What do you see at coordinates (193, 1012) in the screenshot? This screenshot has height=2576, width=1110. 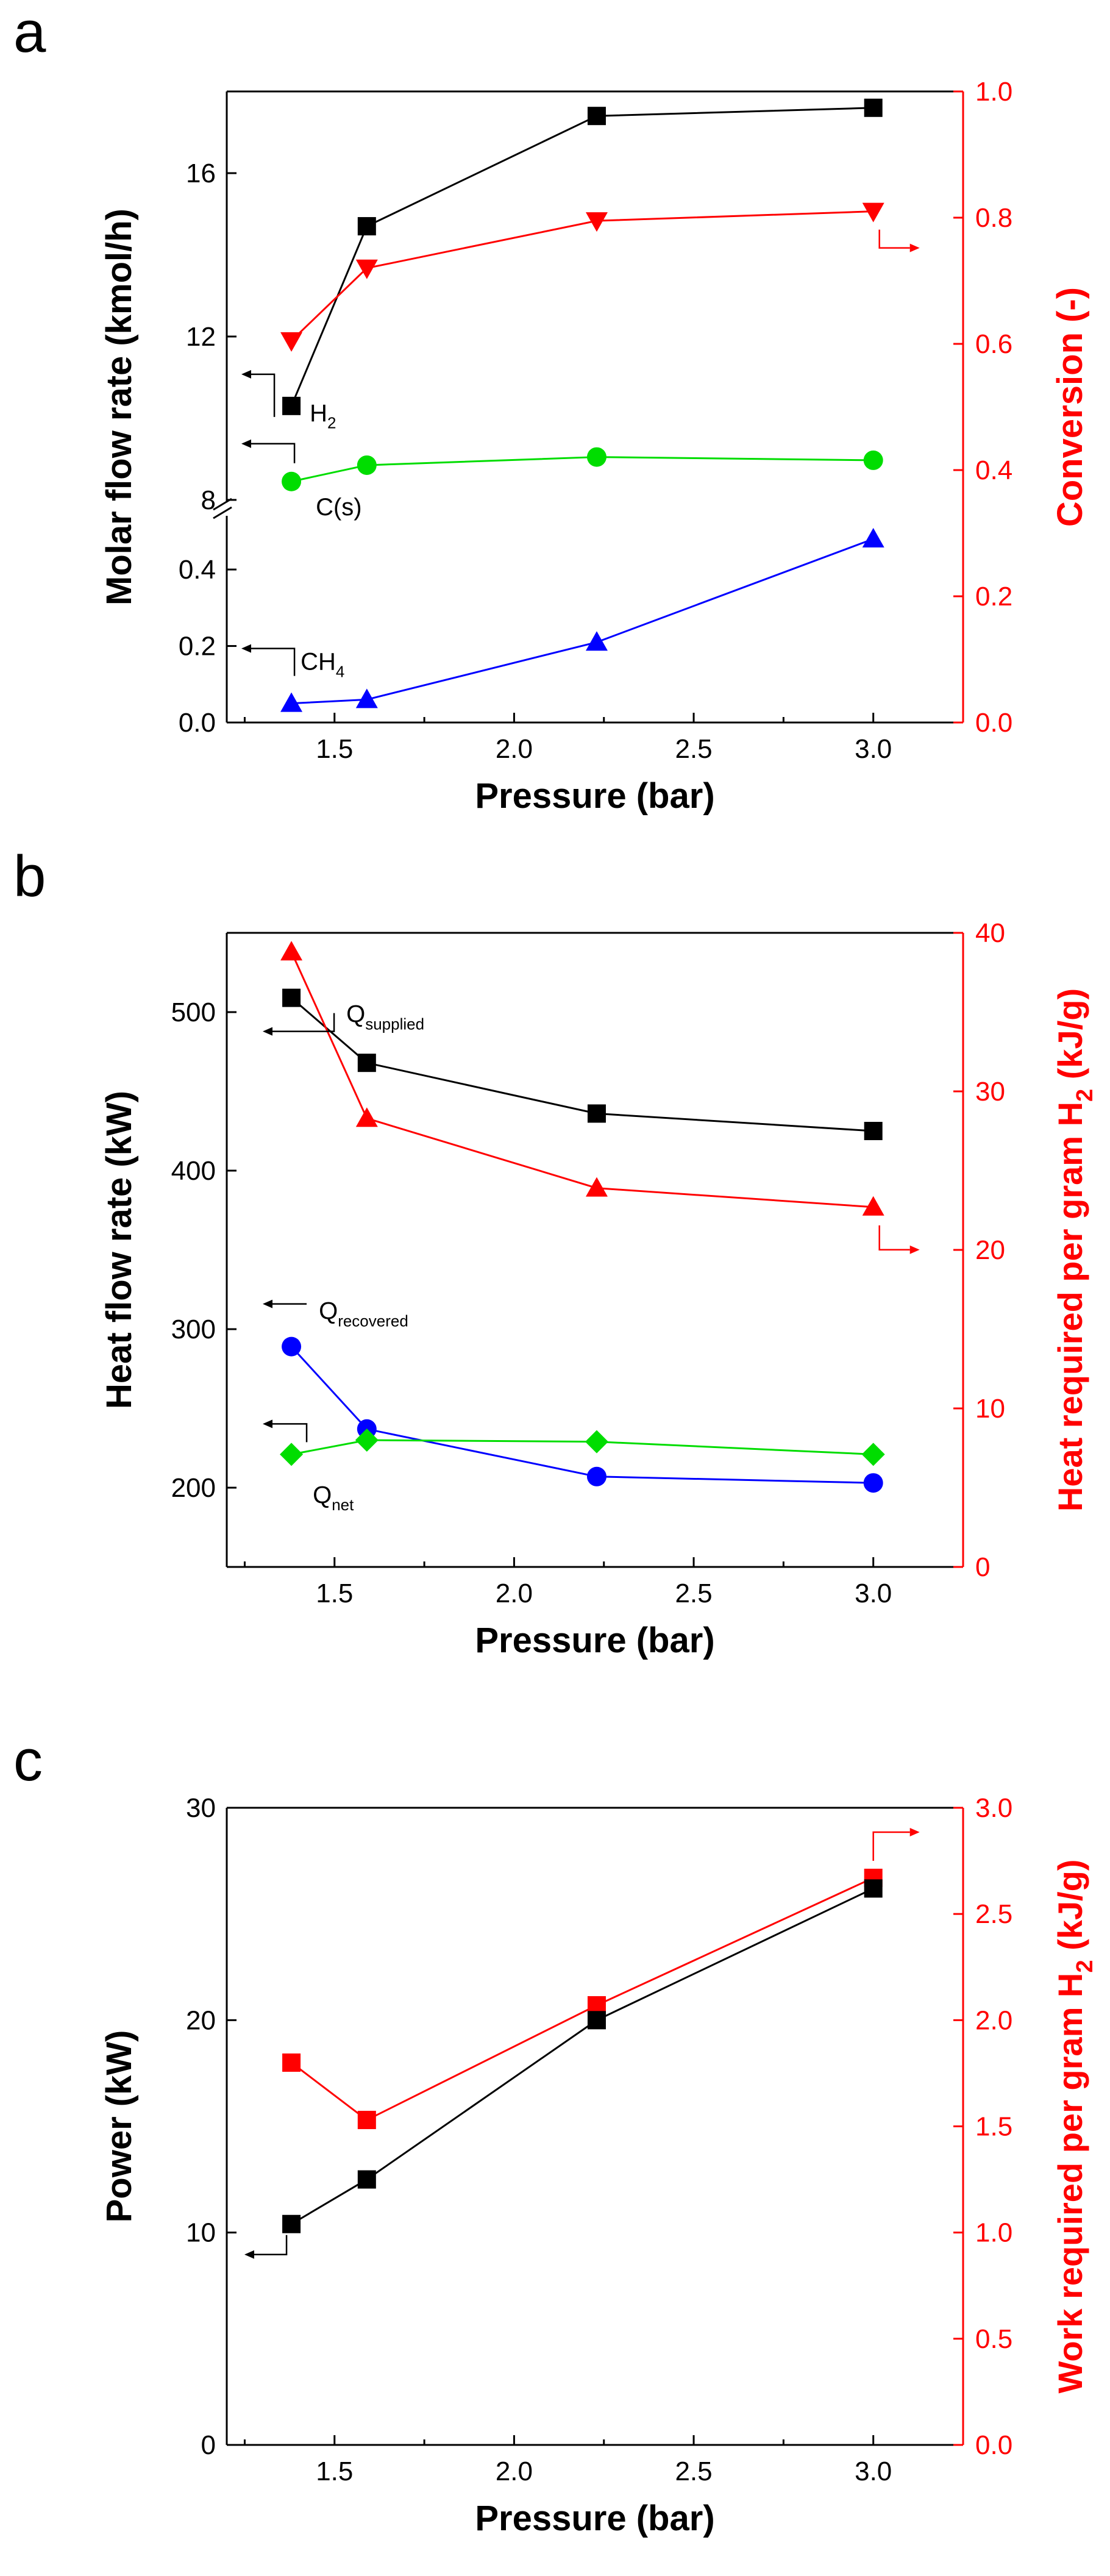 I see `y-left-tick-label: 500` at bounding box center [193, 1012].